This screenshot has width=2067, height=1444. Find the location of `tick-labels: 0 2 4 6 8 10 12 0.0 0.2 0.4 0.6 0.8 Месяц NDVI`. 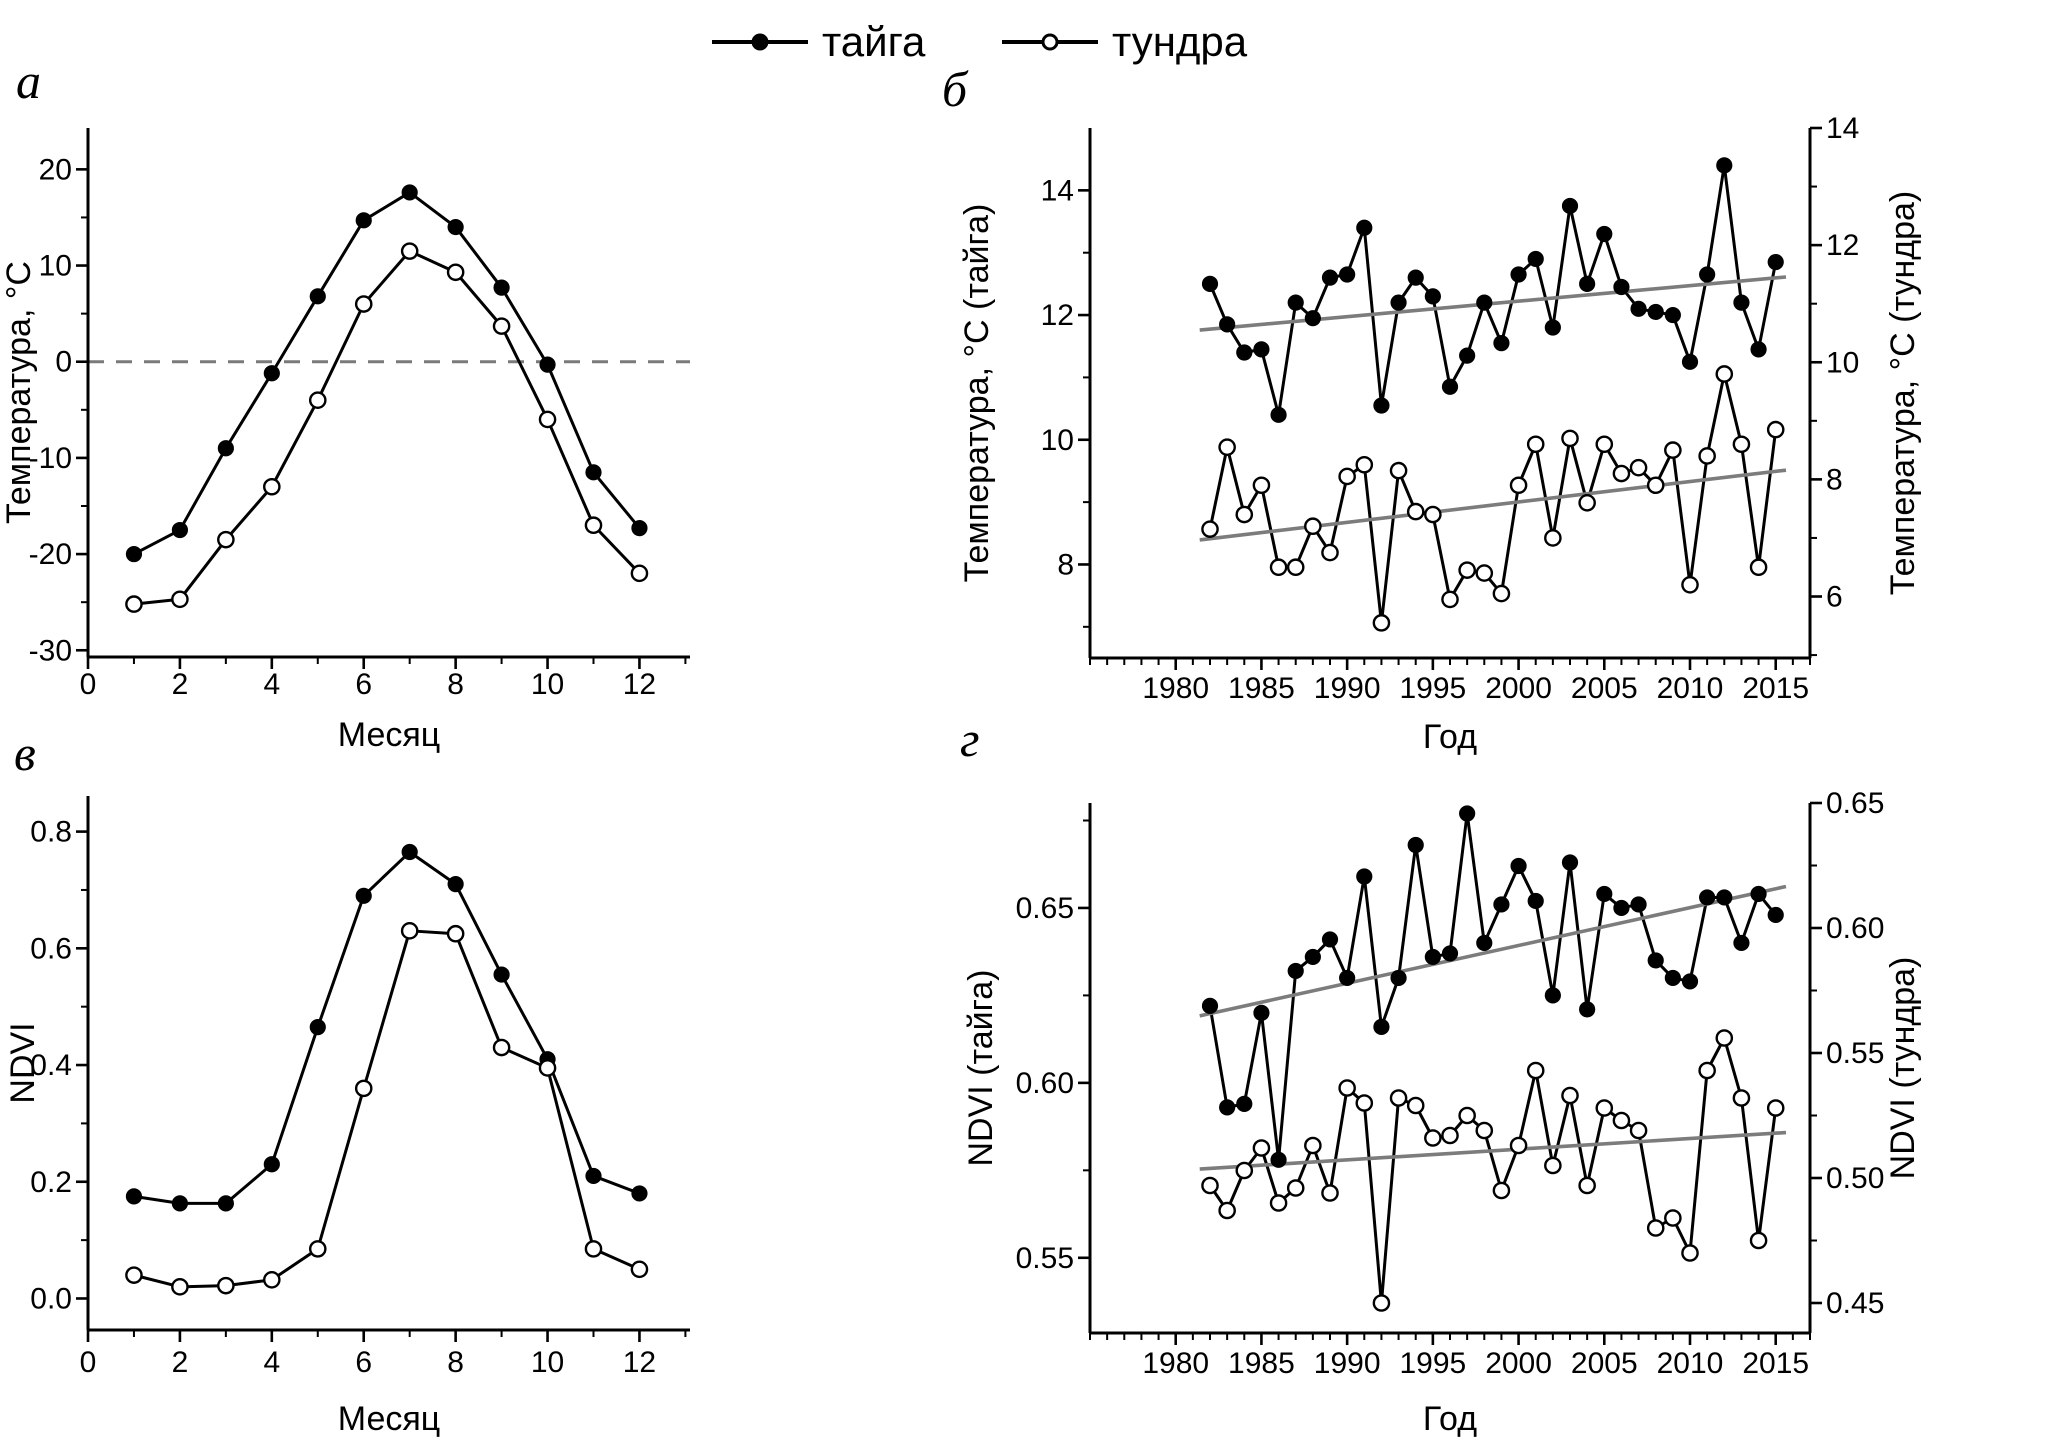

tick-labels: 0 2 4 6 8 10 12 0.0 0.2 0.4 0.6 0.8 Месяц NDVI is located at coordinates (330, 1127).